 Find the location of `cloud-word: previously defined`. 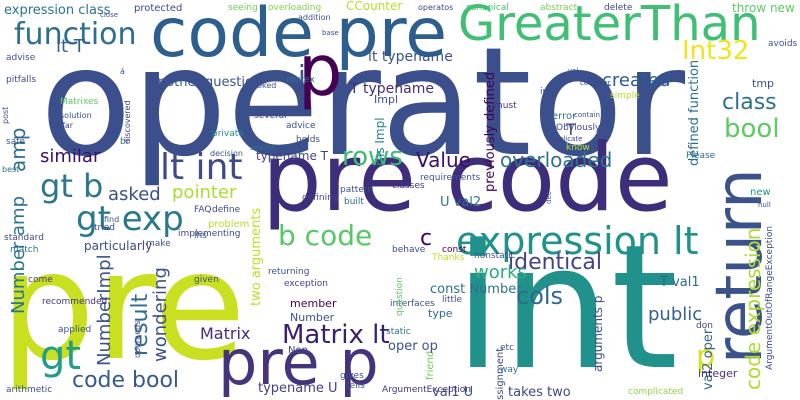

cloud-word: previously defined is located at coordinates (490, 132).